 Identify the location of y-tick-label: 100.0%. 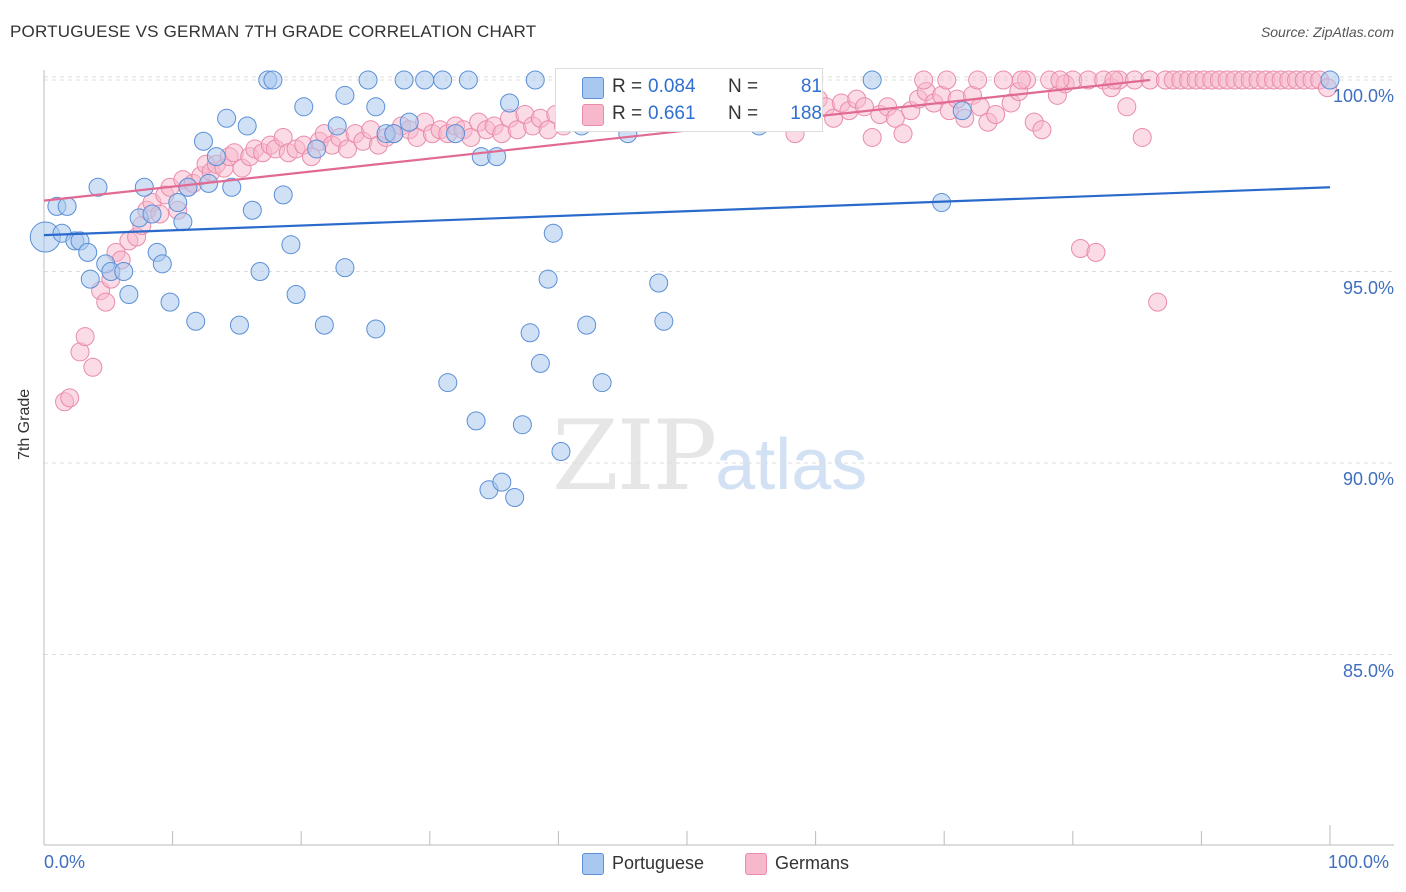
(1363, 96).